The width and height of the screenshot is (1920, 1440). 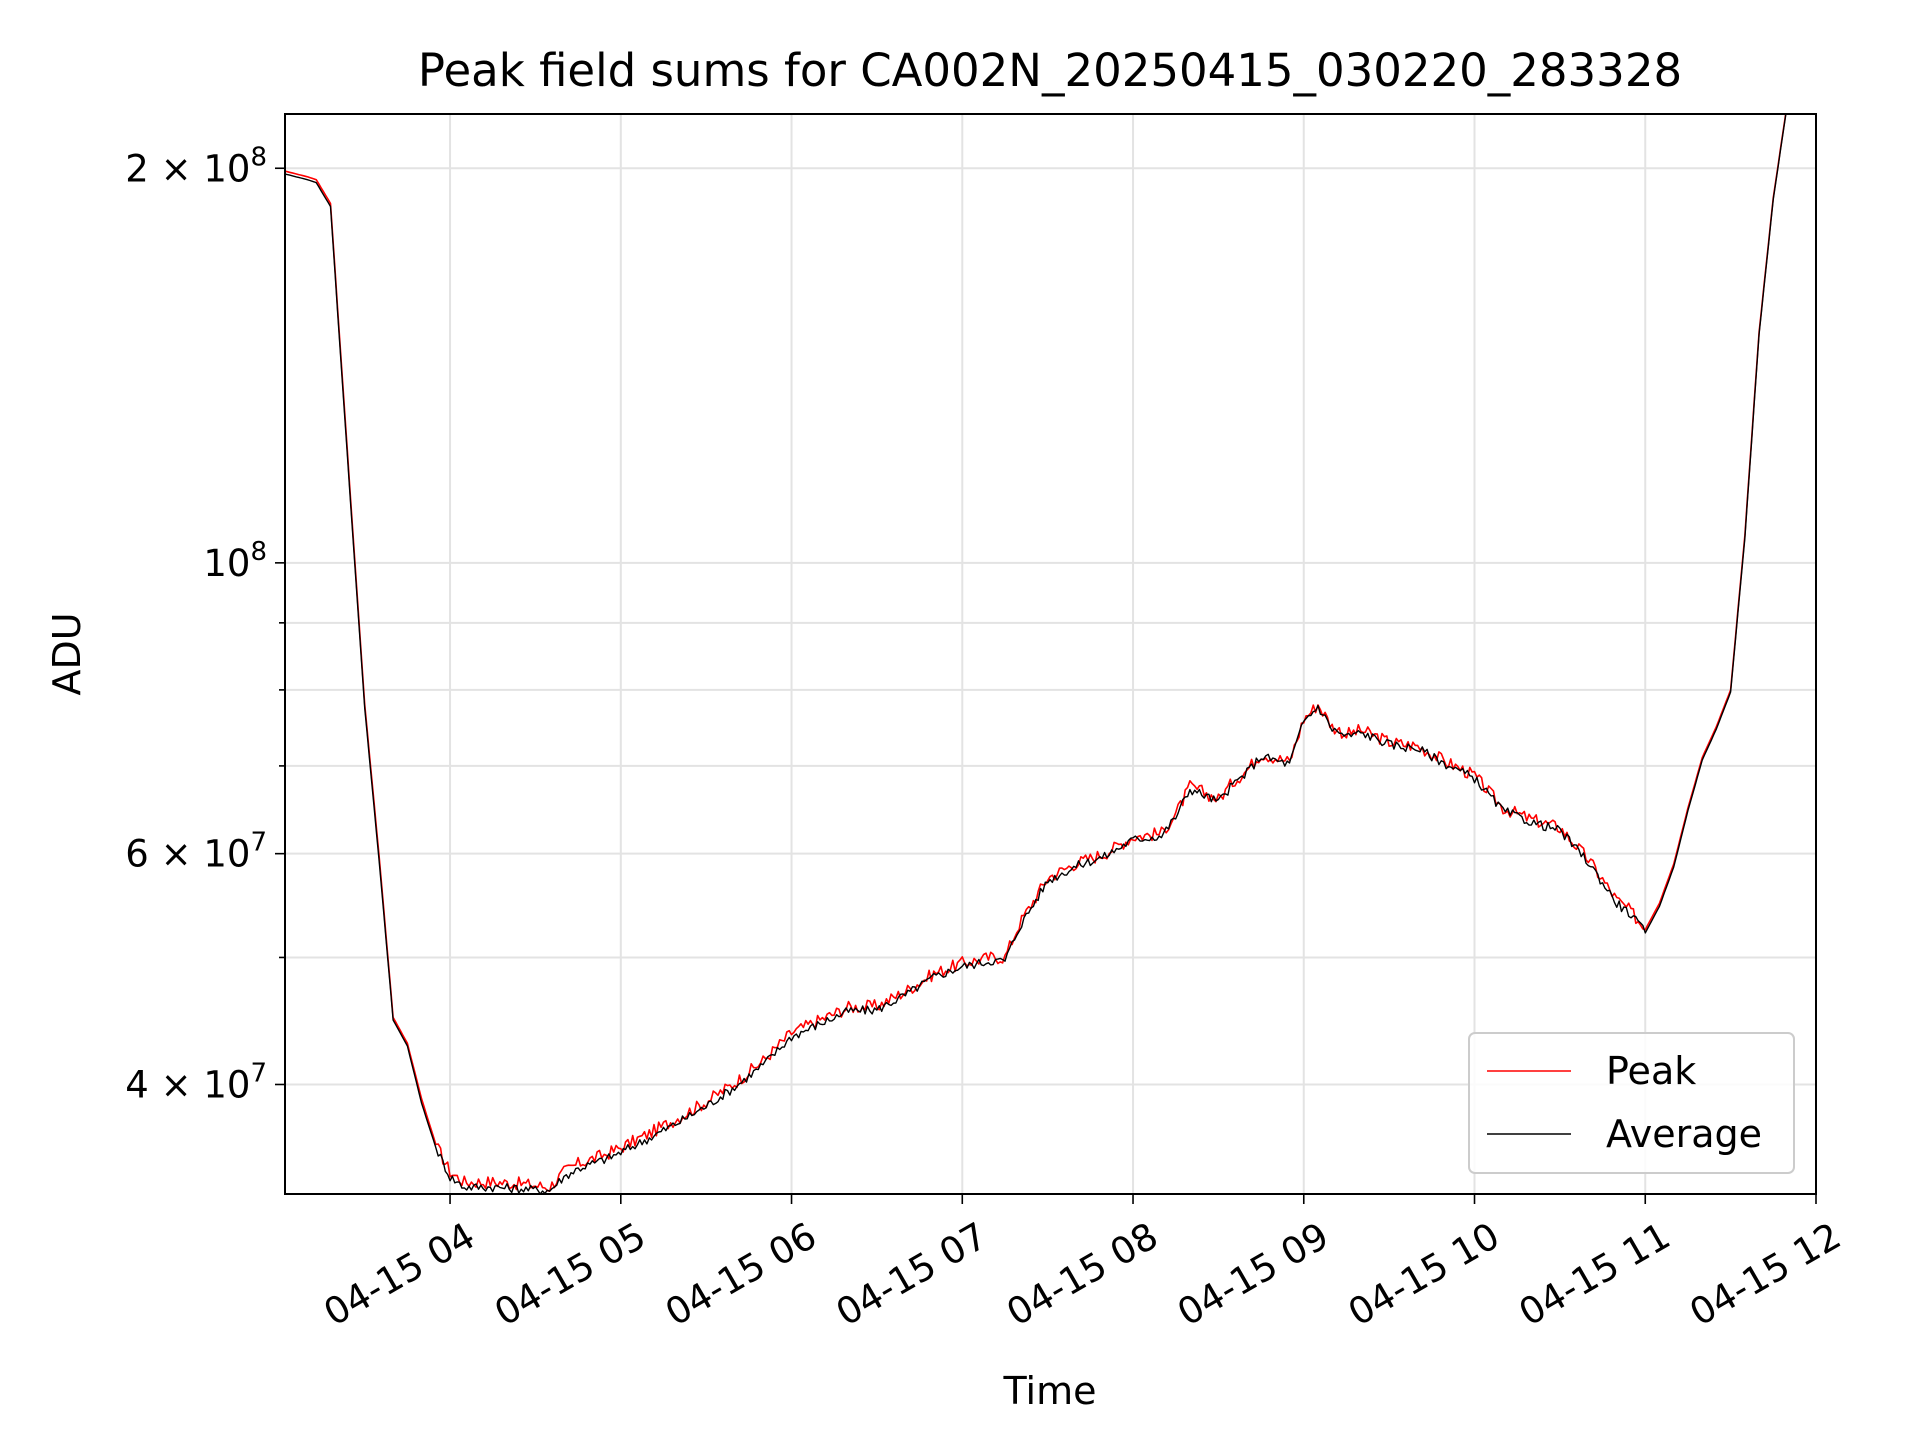 What do you see at coordinates (137, 854) in the screenshot?
I see `y-tick-mantissa: 6` at bounding box center [137, 854].